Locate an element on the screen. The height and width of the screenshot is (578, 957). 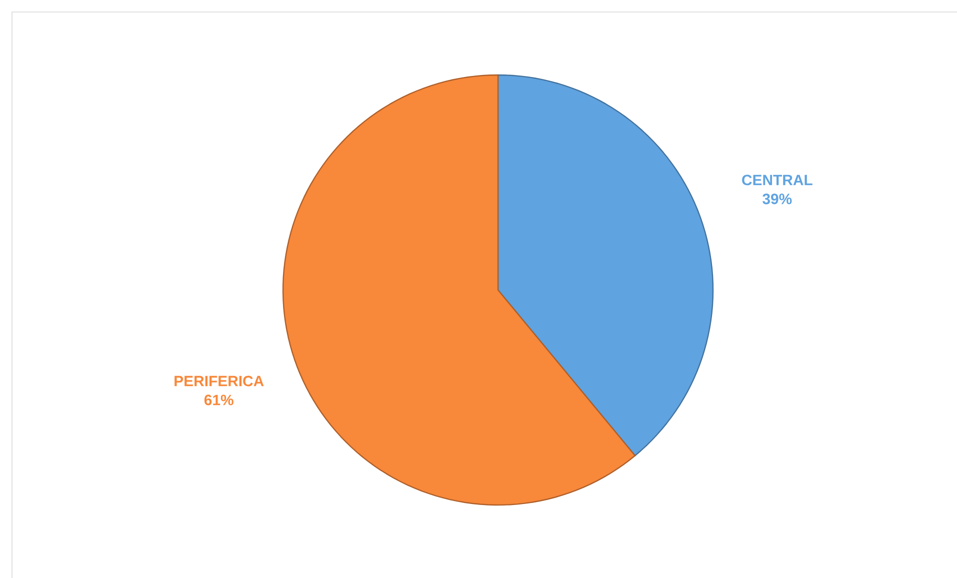
data-label: 39% is located at coordinates (777, 199).